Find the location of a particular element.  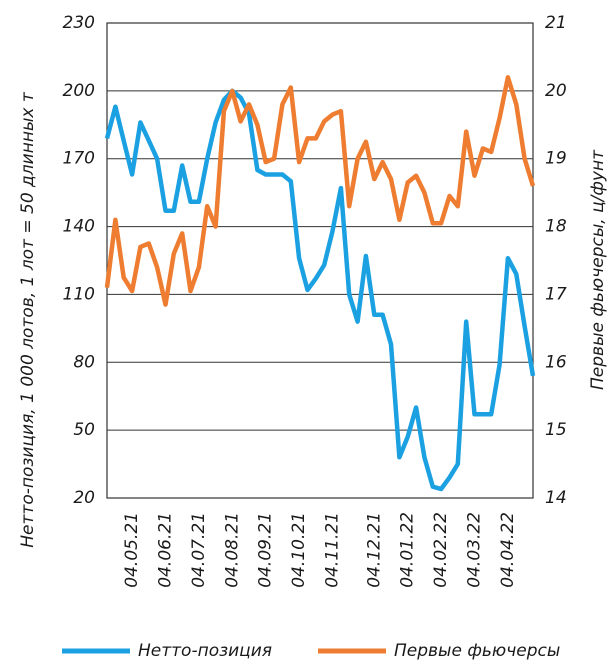

y-tick-label: 20 is located at coordinates (84, 498).